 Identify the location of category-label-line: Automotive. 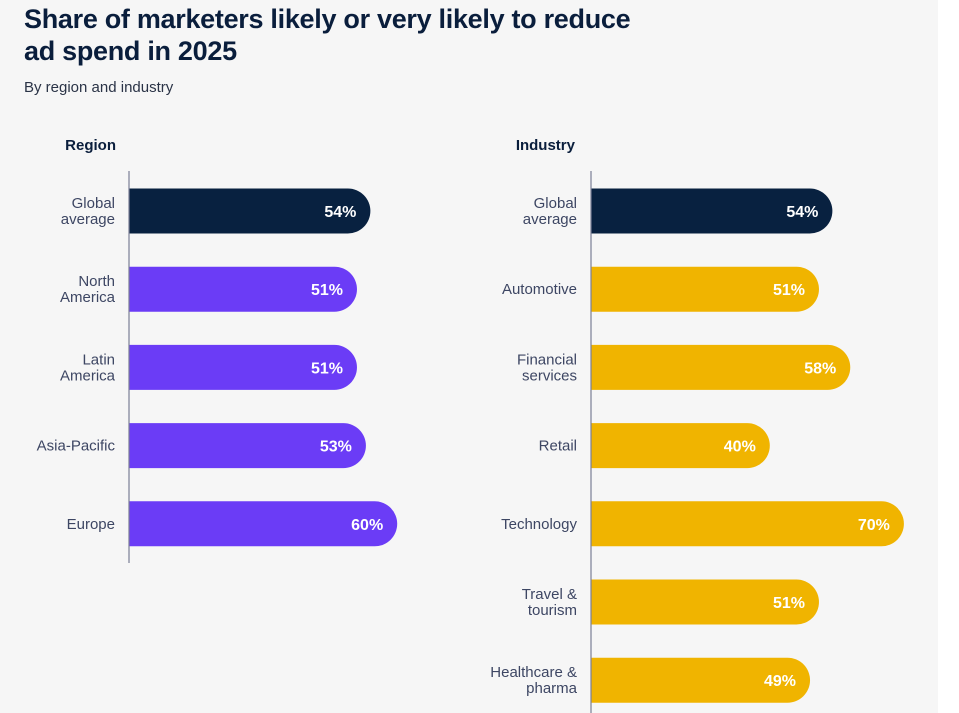
(539, 289).